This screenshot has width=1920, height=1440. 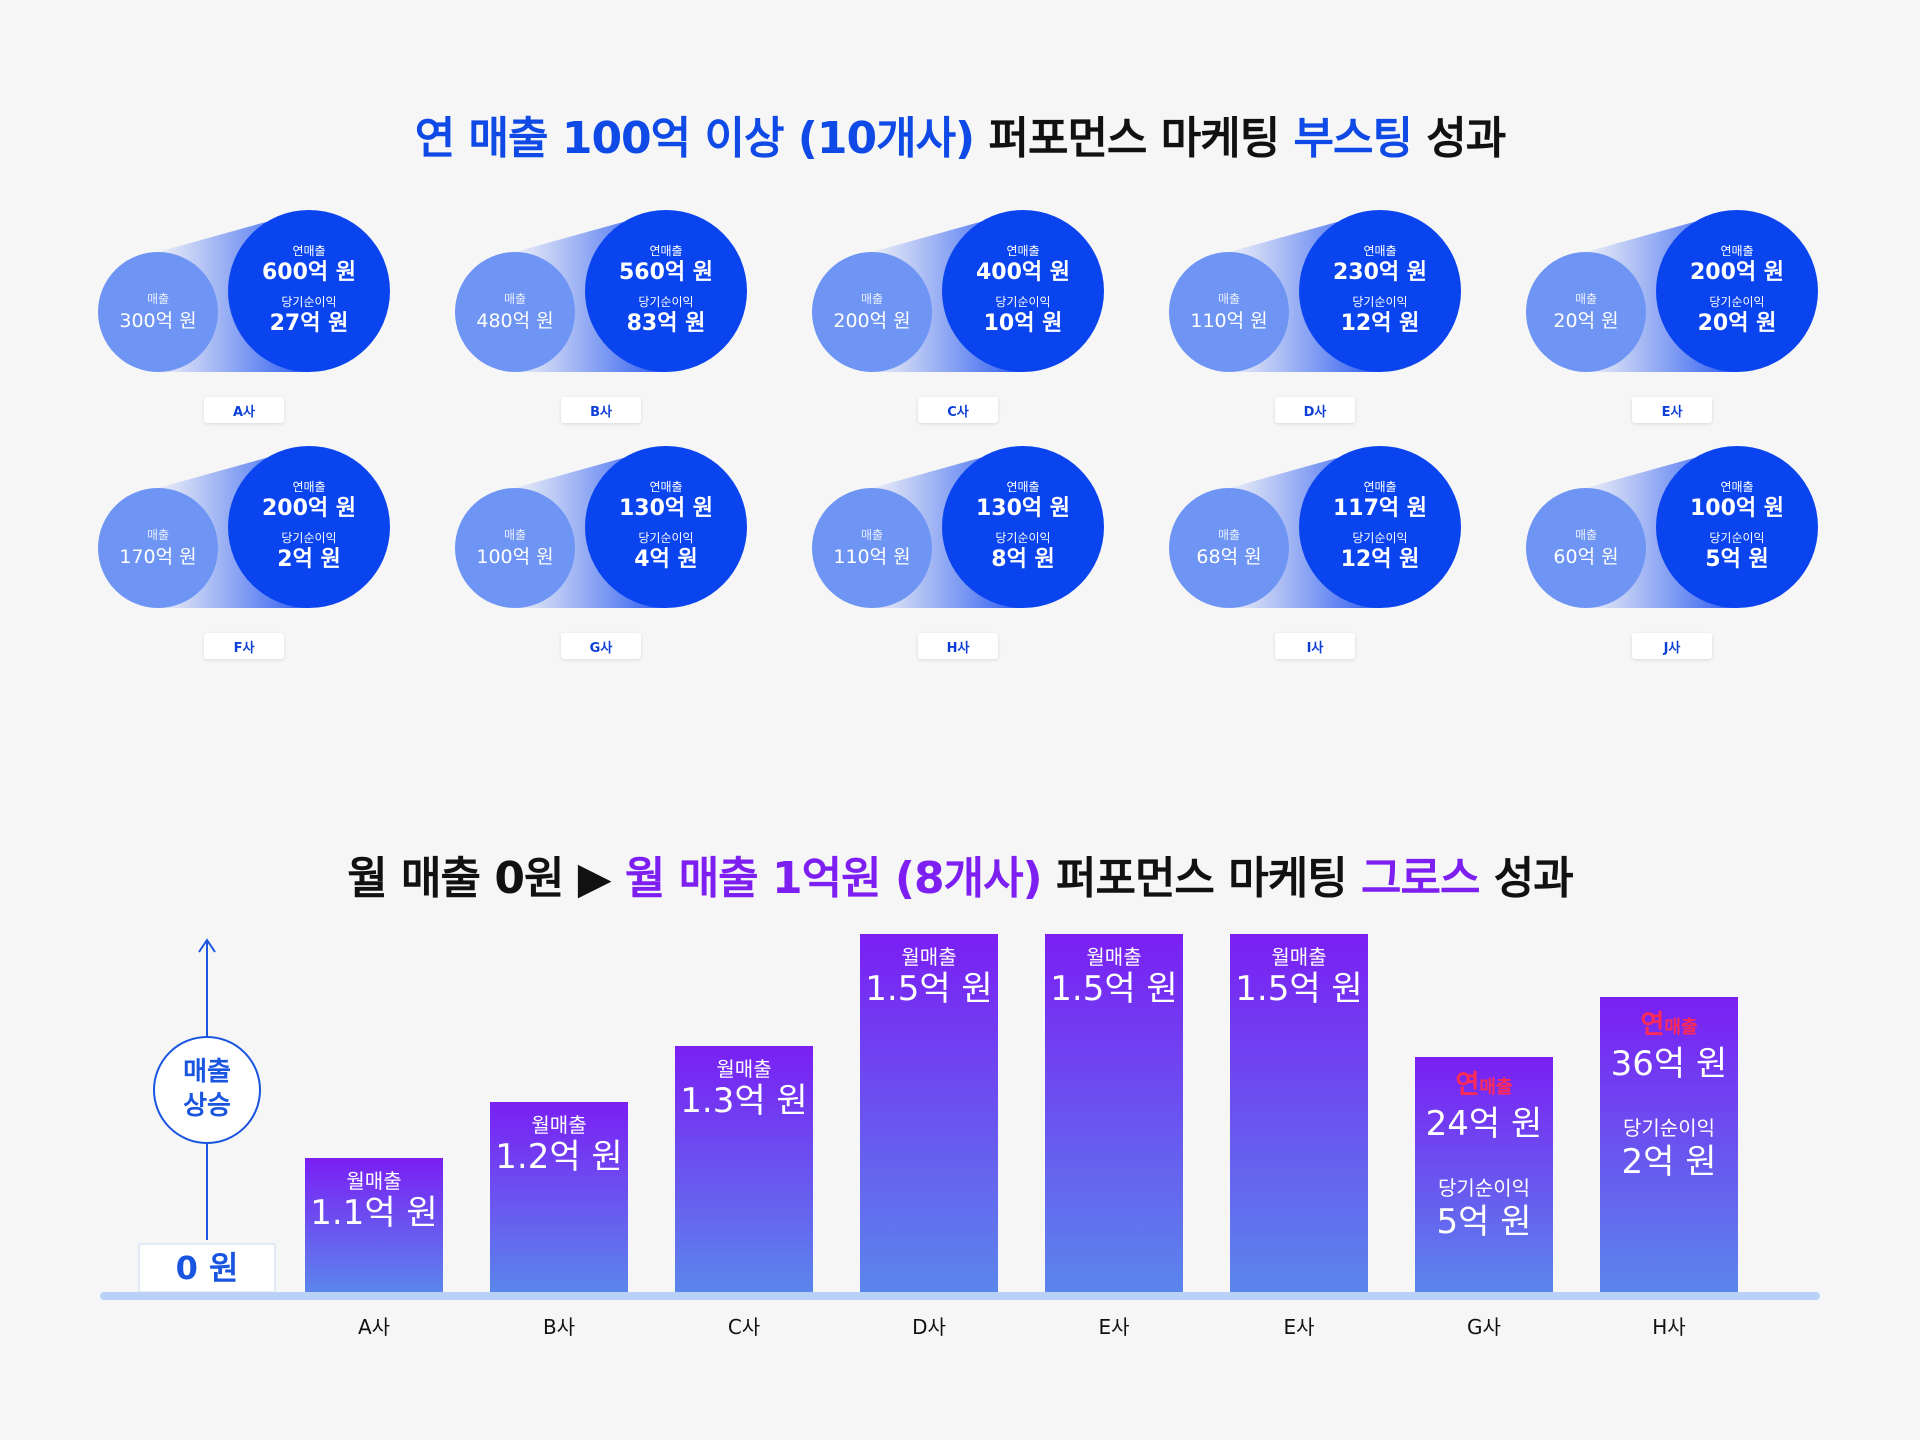 I want to click on bar-value: 1.2억 원, so click(x=558, y=1157).